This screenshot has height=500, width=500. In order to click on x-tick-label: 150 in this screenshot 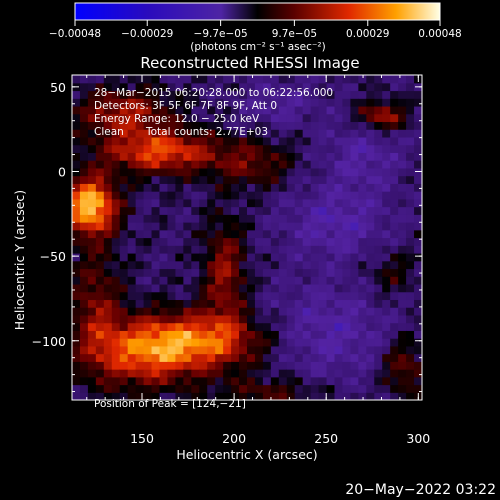, I will do `click(142, 438)`.